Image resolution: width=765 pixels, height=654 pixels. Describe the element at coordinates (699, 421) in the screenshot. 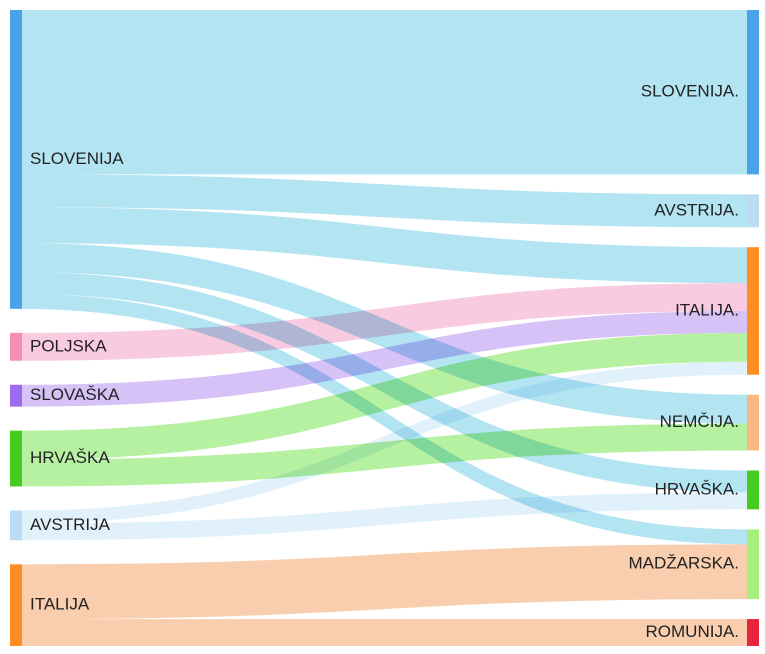

I see `target-label-nemcija: NEMČIJA.` at that location.